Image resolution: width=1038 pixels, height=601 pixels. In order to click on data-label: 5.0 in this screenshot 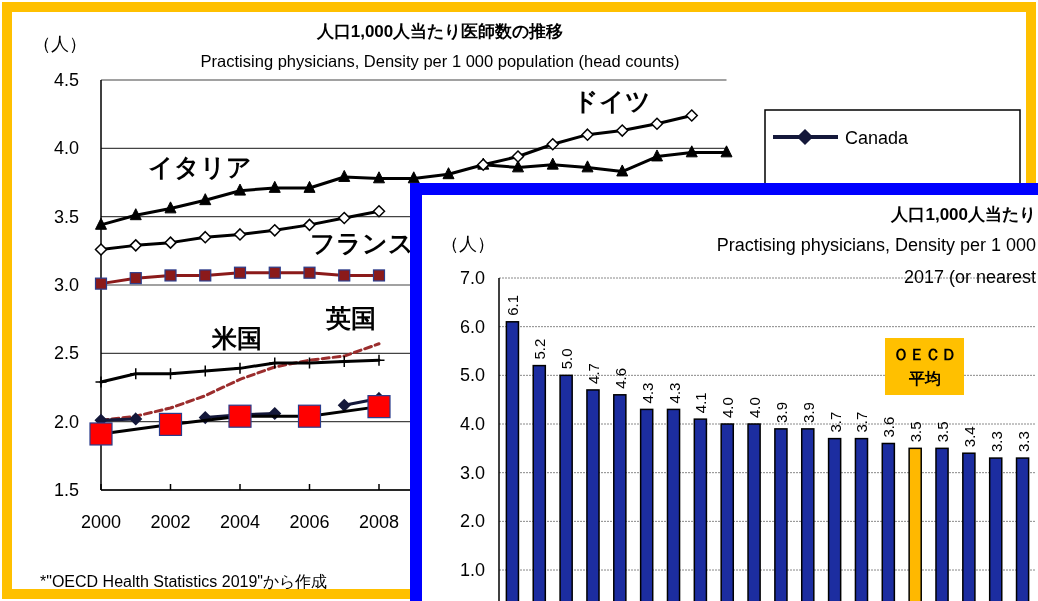, I will do `click(567, 359)`.